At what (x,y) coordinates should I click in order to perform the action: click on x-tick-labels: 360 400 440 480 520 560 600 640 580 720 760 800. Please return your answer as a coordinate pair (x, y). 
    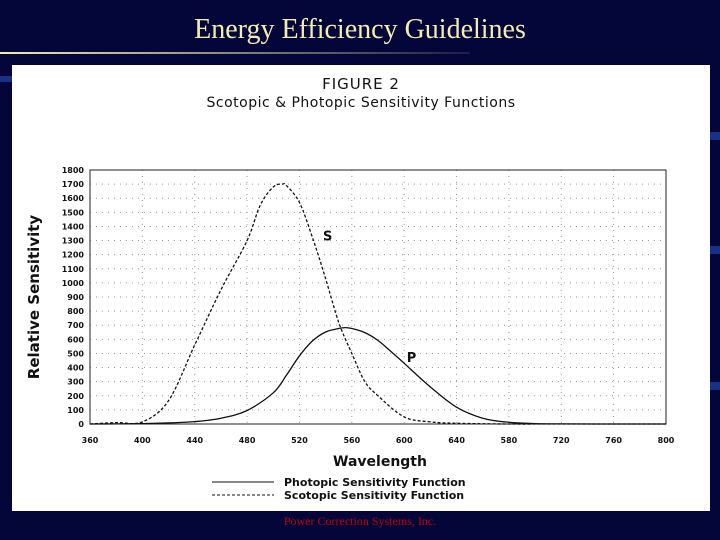
    Looking at the image, I should click on (378, 440).